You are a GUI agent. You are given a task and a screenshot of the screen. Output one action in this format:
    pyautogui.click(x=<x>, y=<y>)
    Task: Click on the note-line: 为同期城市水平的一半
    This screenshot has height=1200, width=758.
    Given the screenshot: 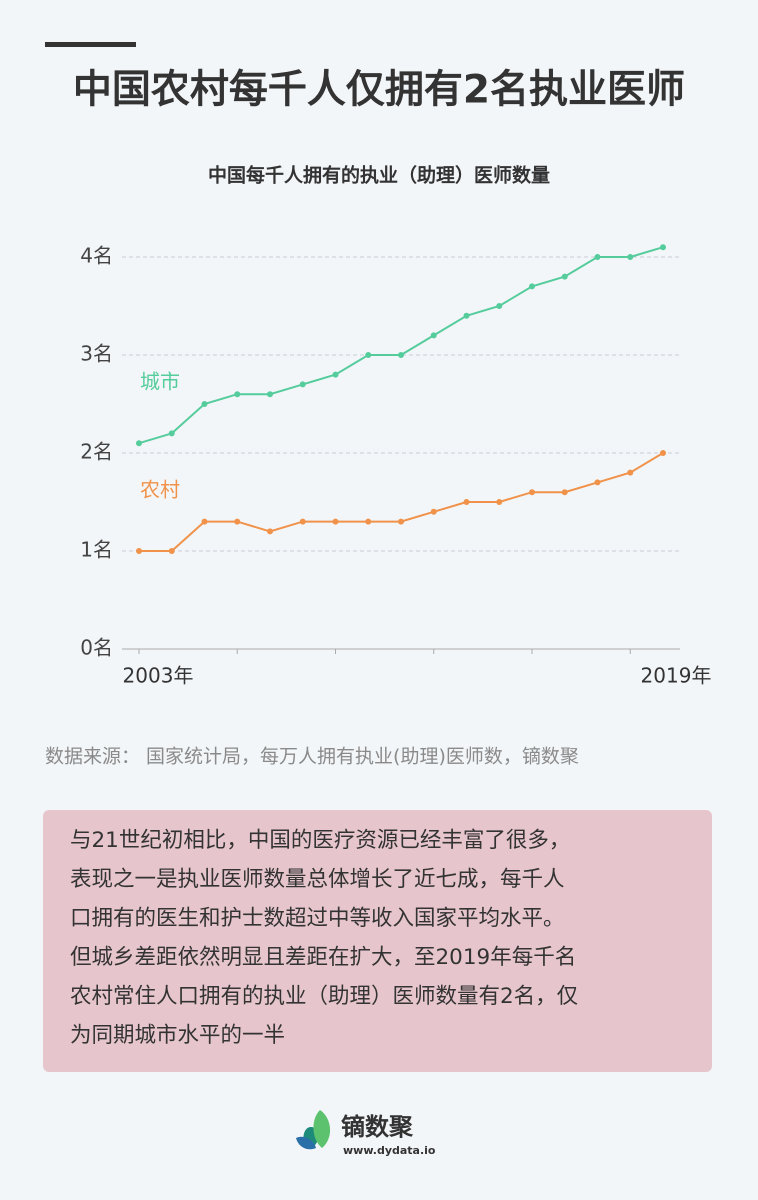 What is the action you would take?
    pyautogui.click(x=177, y=1035)
    